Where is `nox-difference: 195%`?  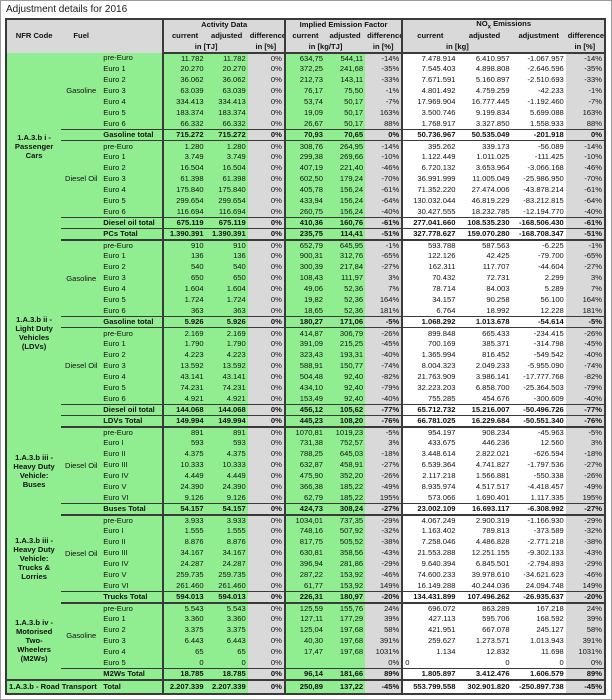 nox-difference: 195% is located at coordinates (585, 498).